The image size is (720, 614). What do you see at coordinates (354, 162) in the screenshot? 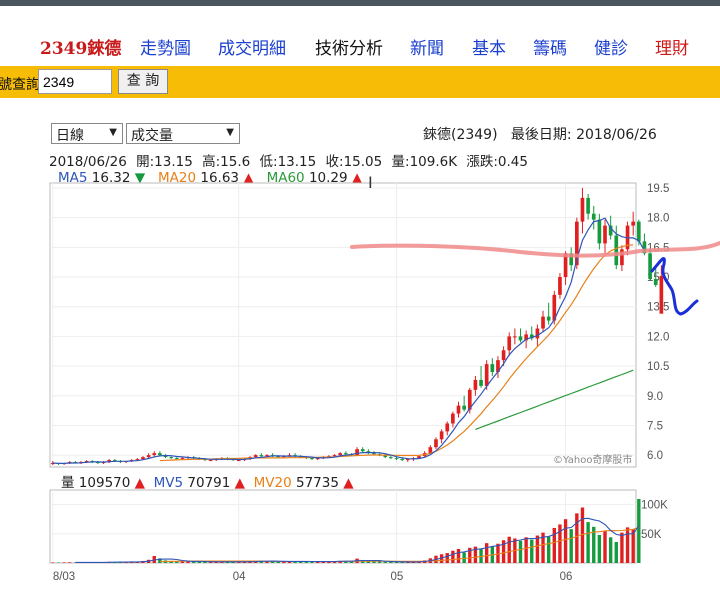
I see `ohlc-close: 收:15.05` at bounding box center [354, 162].